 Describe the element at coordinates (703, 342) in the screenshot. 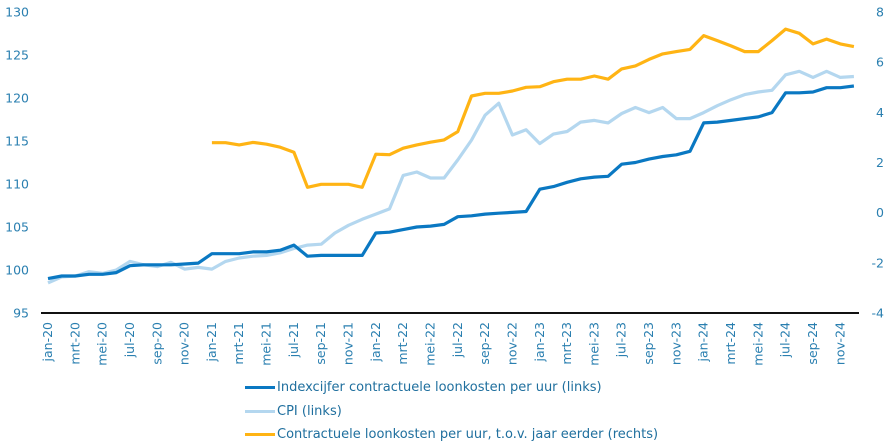

I see `x-tick-label: jan-24` at that location.